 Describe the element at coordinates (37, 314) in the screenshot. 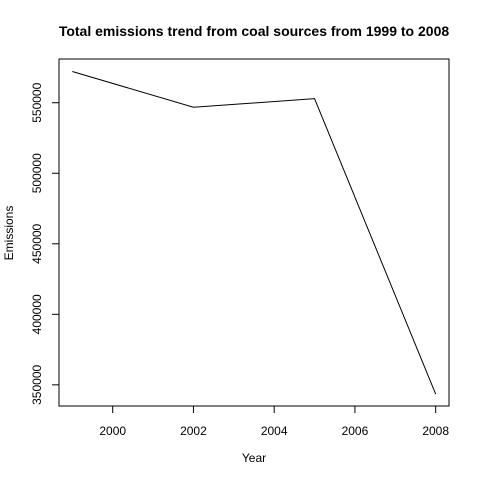

I see `y-tick-label: 400000` at that location.